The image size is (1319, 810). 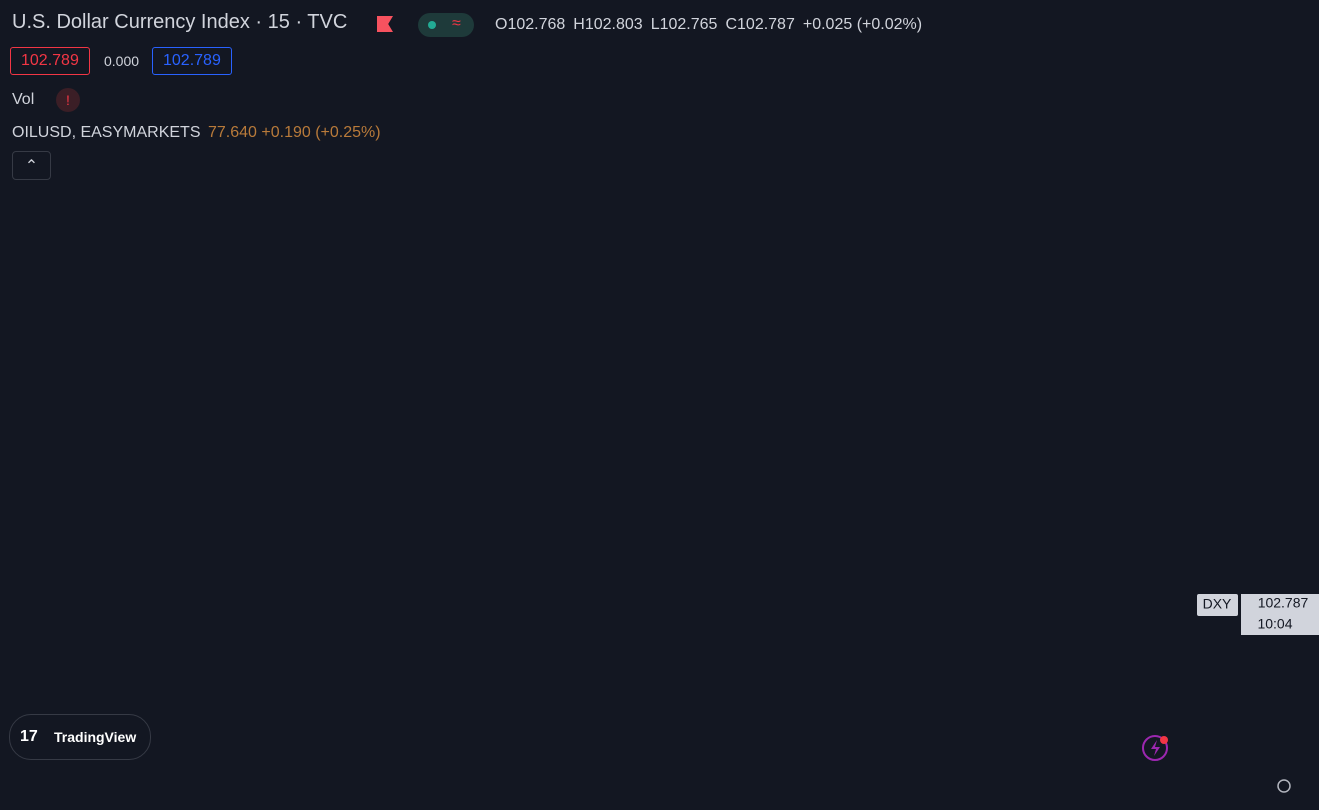 What do you see at coordinates (536, 24) in the screenshot?
I see `ohlc-value: 102.768` at bounding box center [536, 24].